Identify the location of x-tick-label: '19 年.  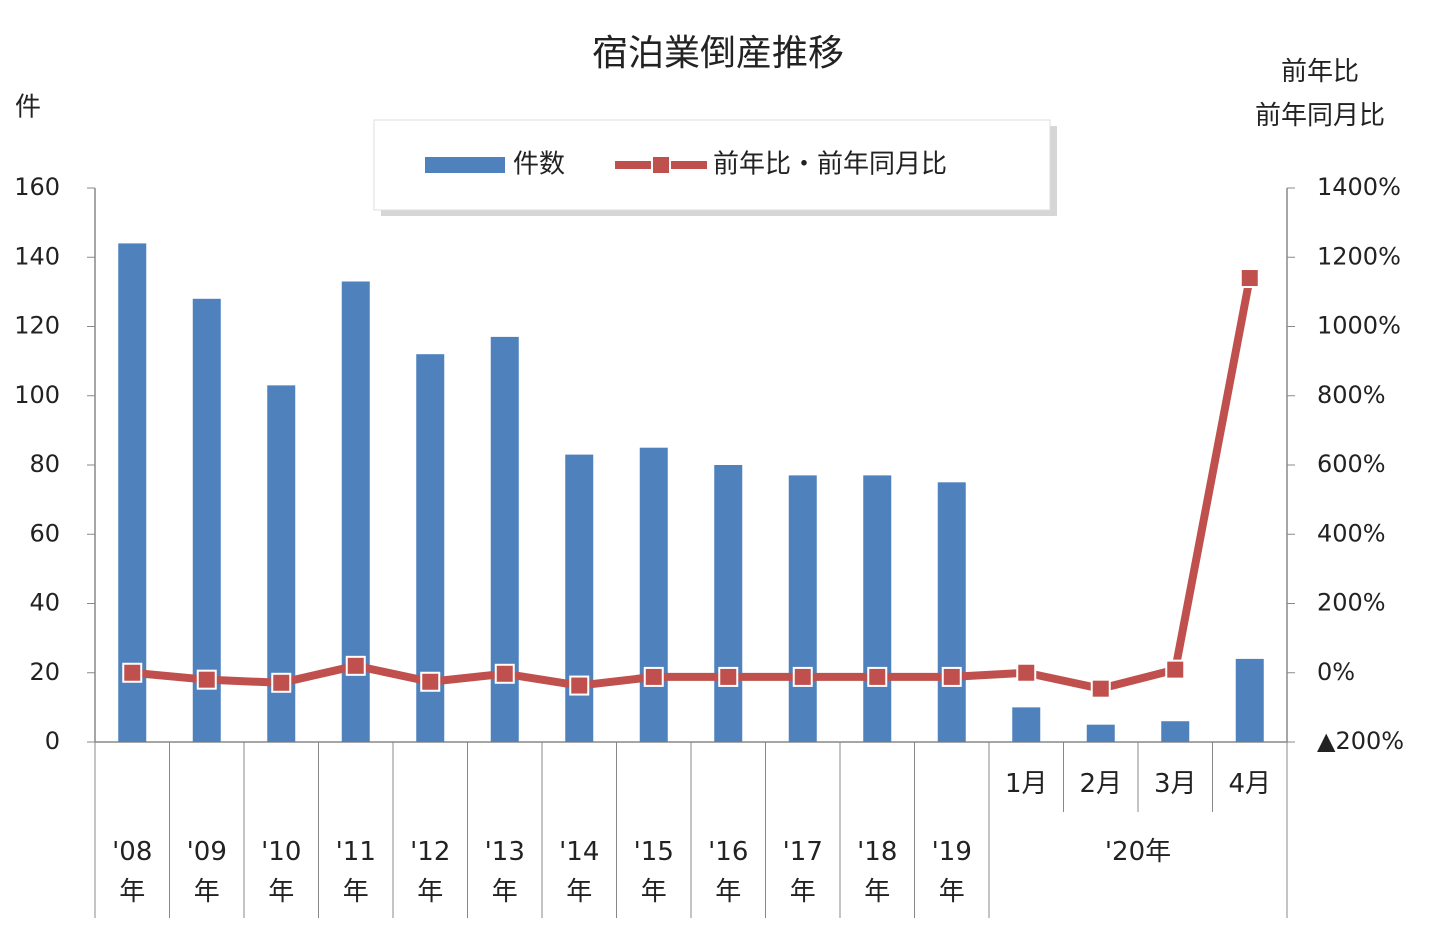
(951, 872).